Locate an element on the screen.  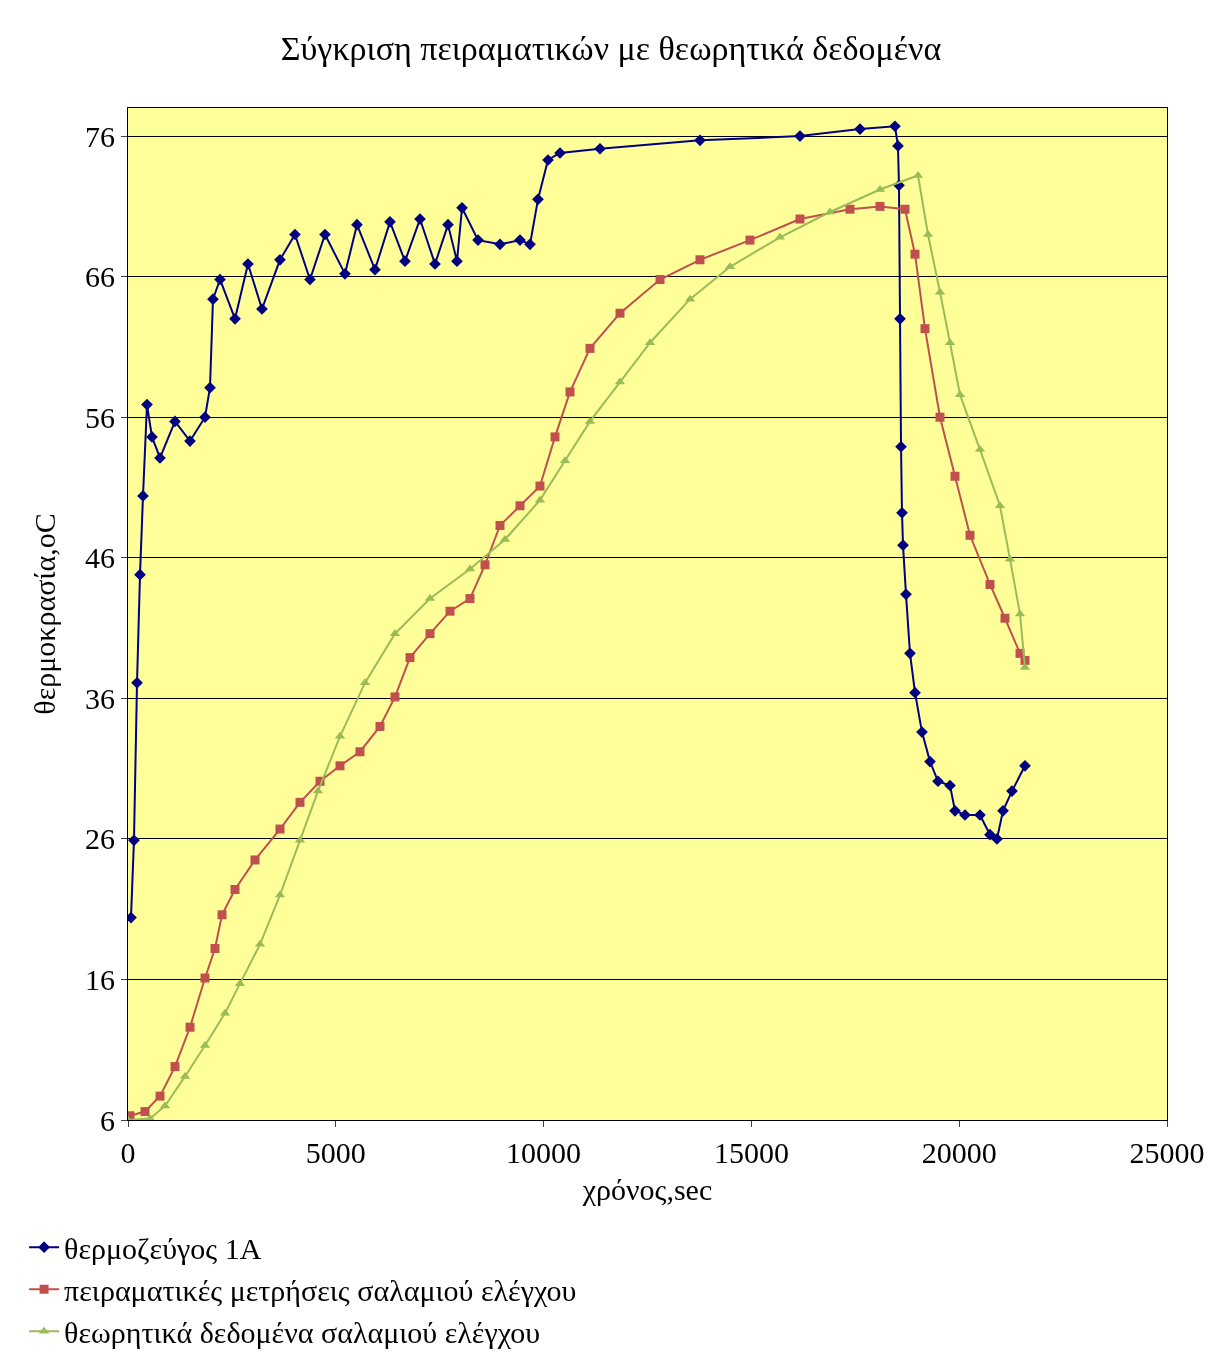
x-tick-label: 20000 is located at coordinates (959, 1152).